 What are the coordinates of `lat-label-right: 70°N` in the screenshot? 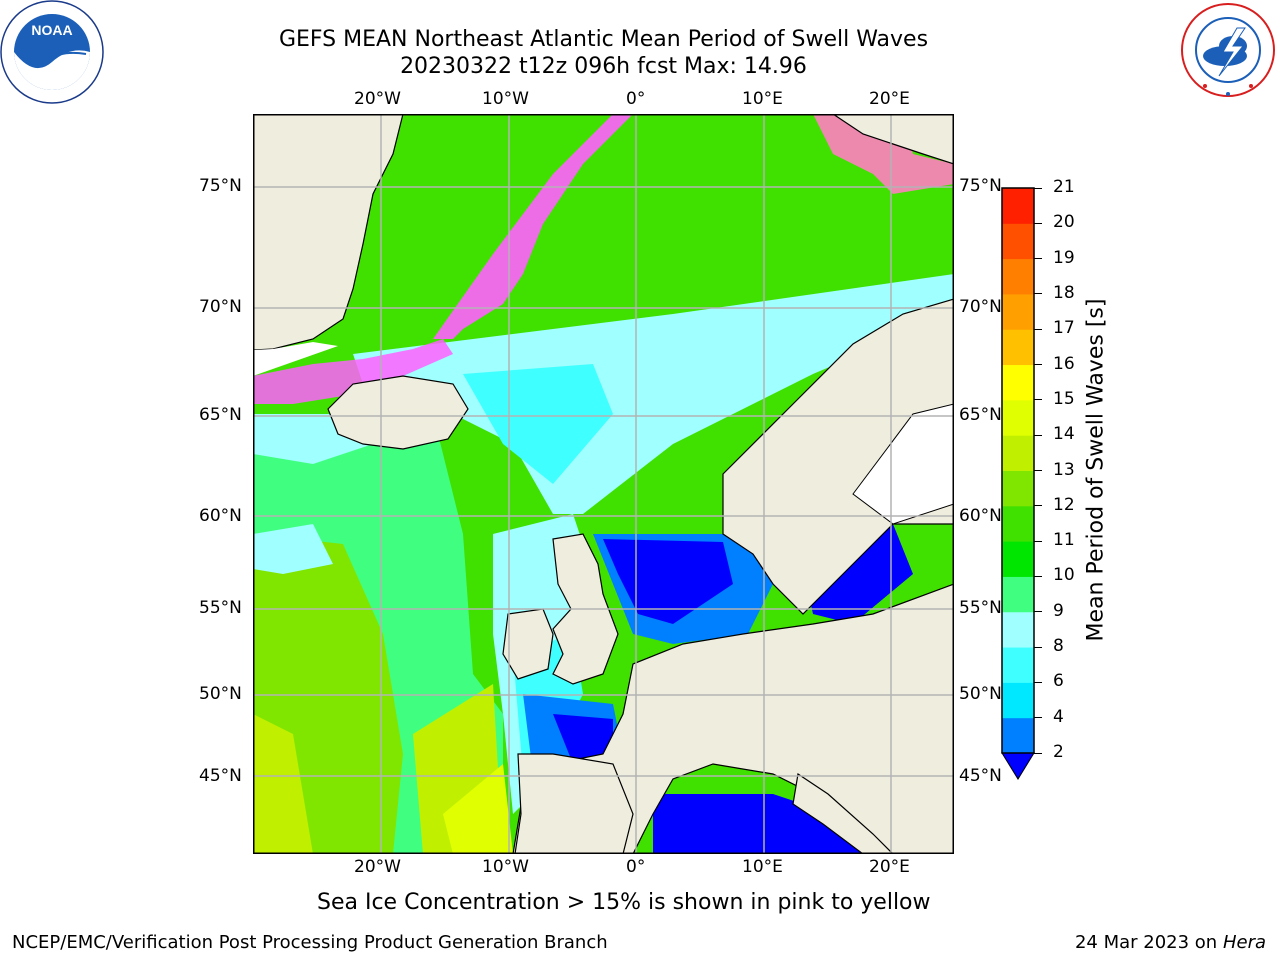 It's located at (980, 307).